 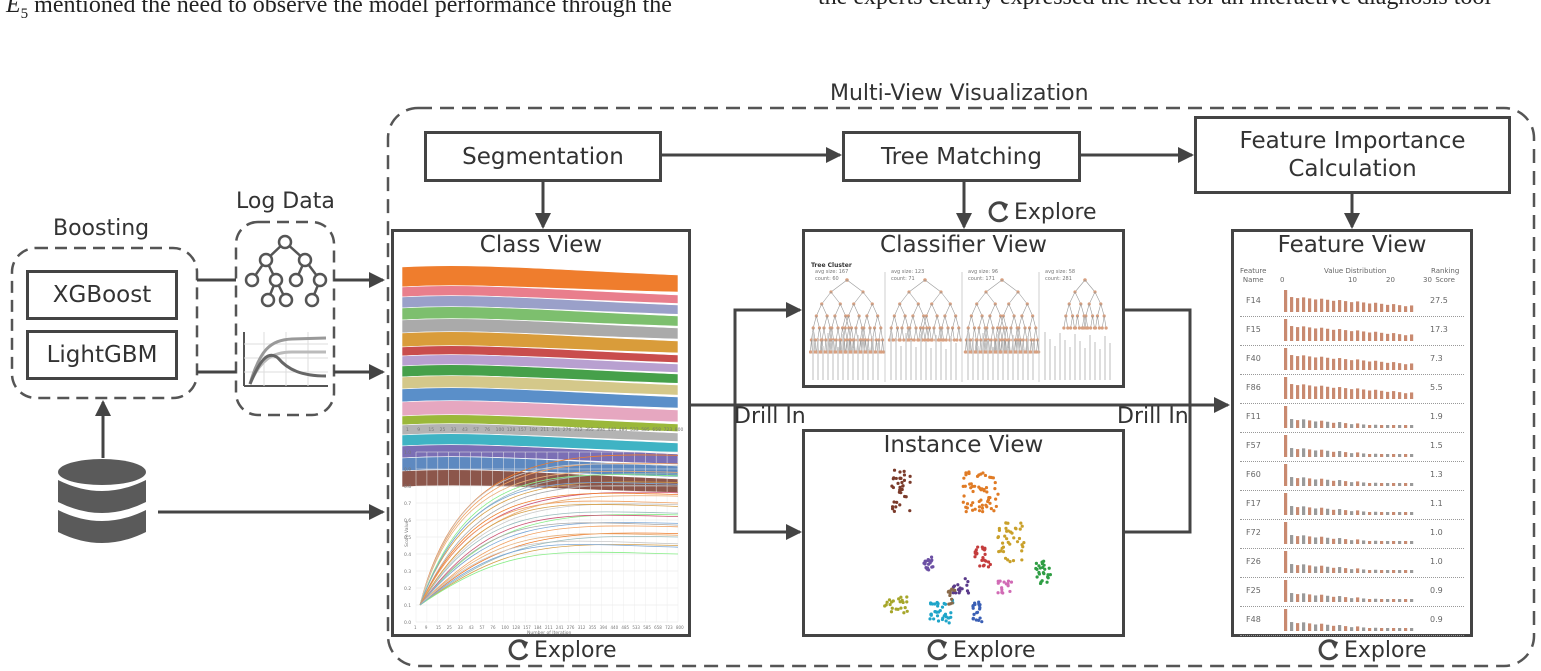 I want to click on x-tick: 658, so click(x=656, y=430).